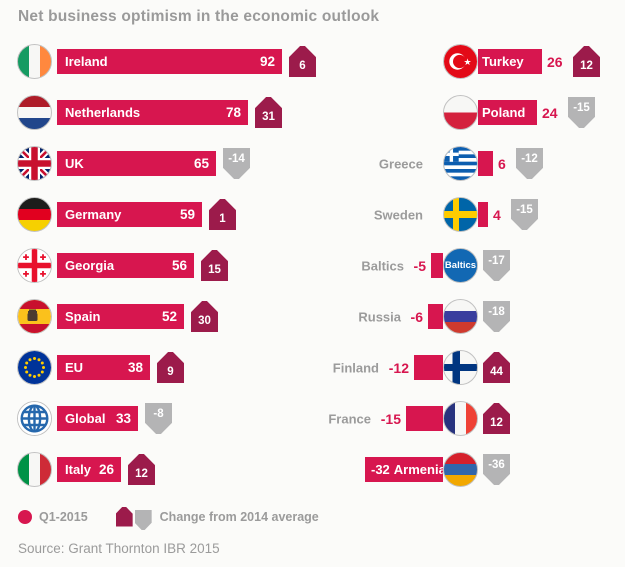 The width and height of the screenshot is (625, 567). I want to click on italy-flag-icon, so click(34, 469).